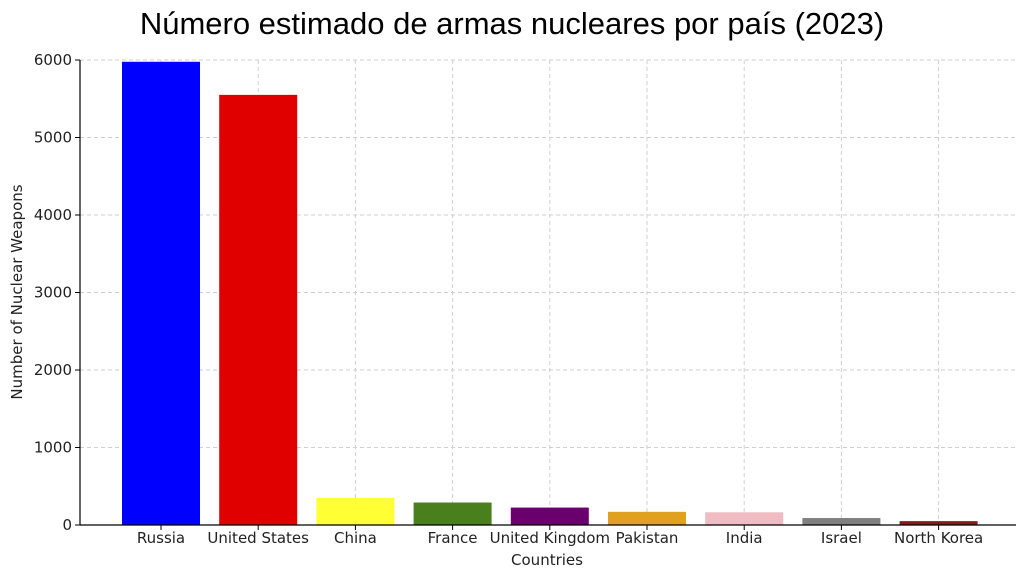 Image resolution: width=1024 pixels, height=580 pixels. What do you see at coordinates (841, 538) in the screenshot?
I see `x-tick-label: Israel` at bounding box center [841, 538].